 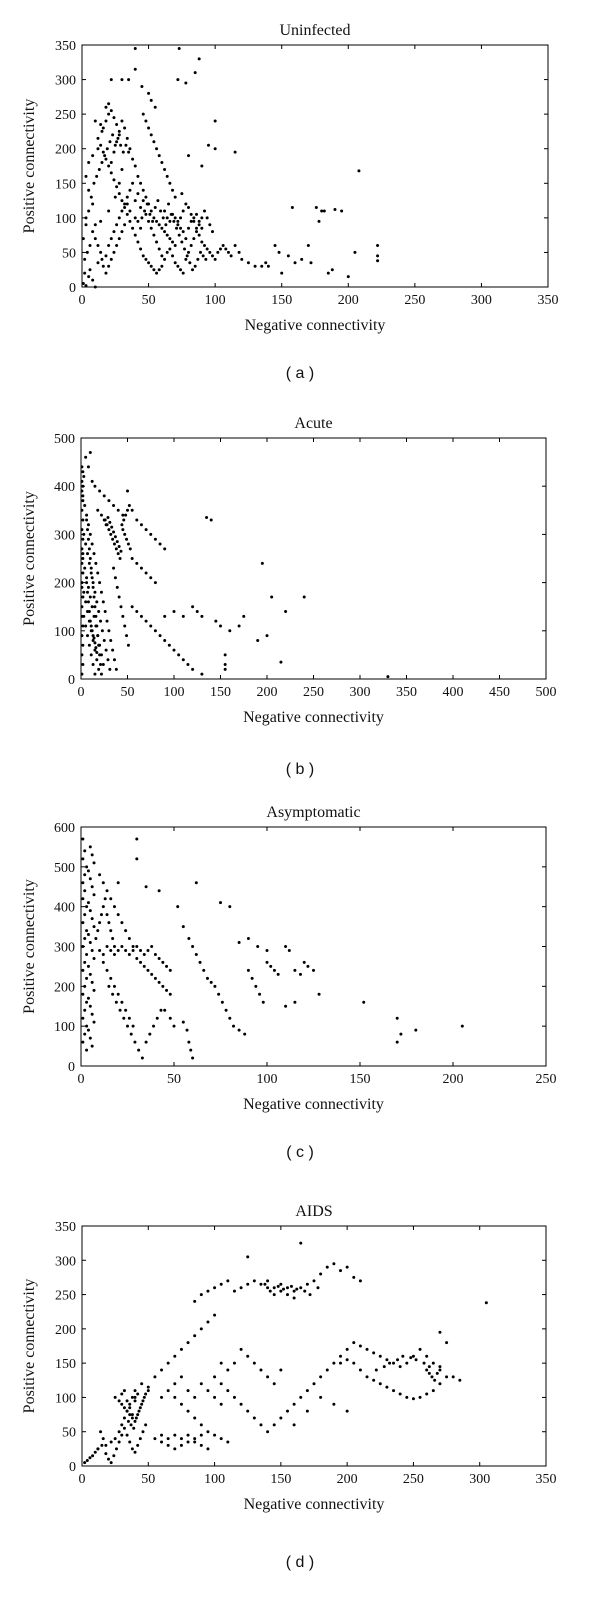 I want to click on chart-title: Asymptomatic, so click(x=313, y=812).